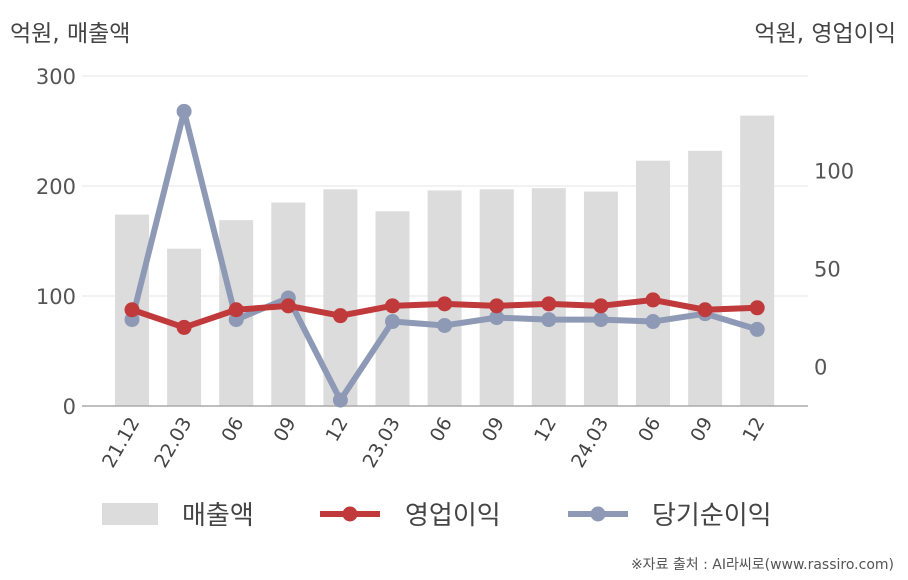 The height and width of the screenshot is (580, 908). Describe the element at coordinates (69, 407) in the screenshot. I see `left-tick-label: 0` at that location.